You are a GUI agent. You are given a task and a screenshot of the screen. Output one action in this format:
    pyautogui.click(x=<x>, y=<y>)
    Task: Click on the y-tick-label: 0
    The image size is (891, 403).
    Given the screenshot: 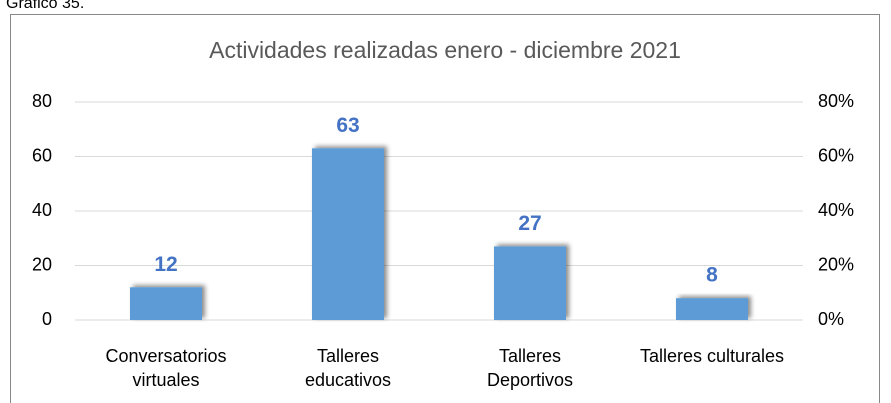 What is the action you would take?
    pyautogui.click(x=47, y=319)
    